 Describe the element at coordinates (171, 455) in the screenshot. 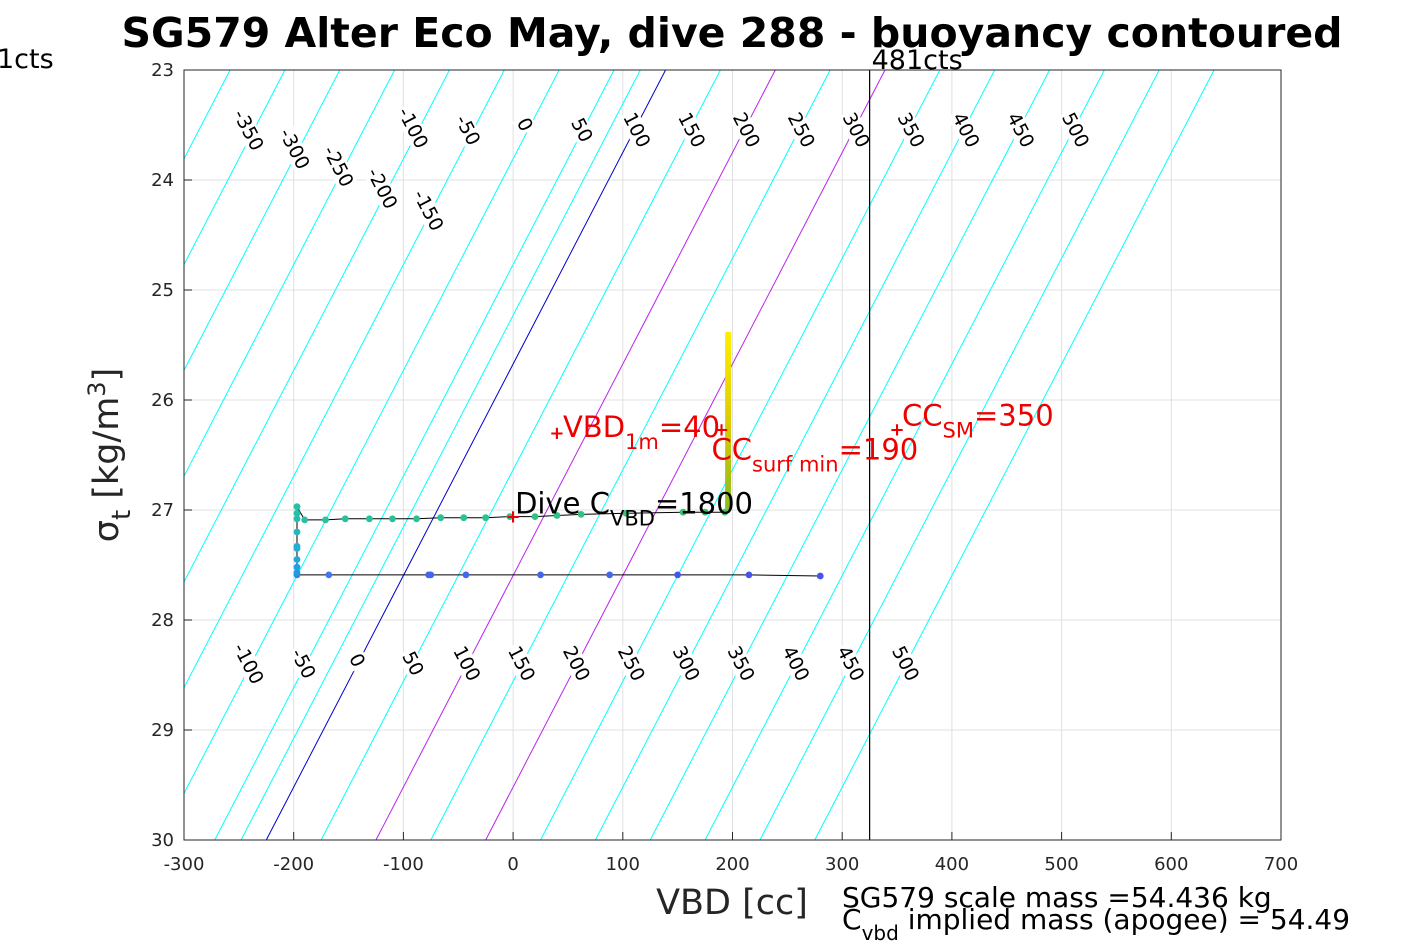

I see `y-tick-labels: 23 24 25 26 27 28 29 30` at that location.